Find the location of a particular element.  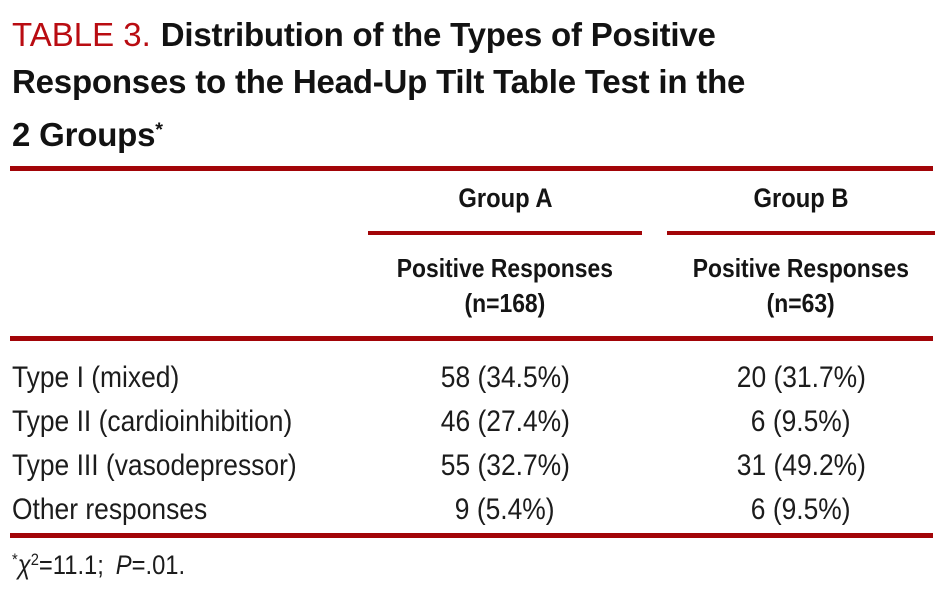

group-a-subtitle: Positive Responses is located at coordinates (505, 268).